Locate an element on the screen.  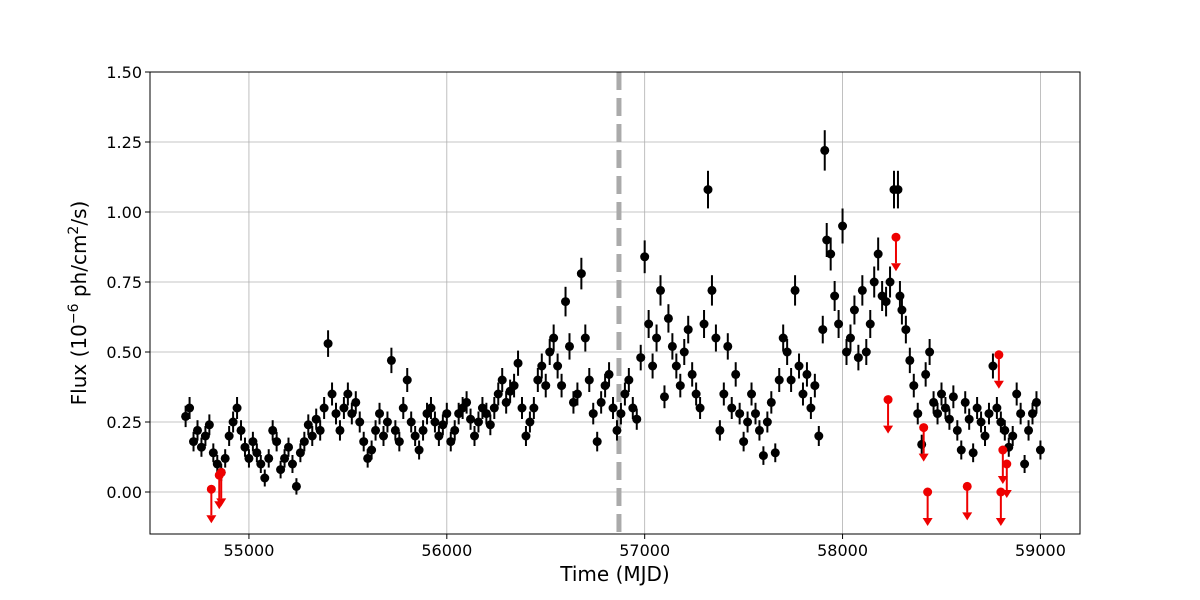
y-axis-label-part: Flux (10 is located at coordinates (79, 364).